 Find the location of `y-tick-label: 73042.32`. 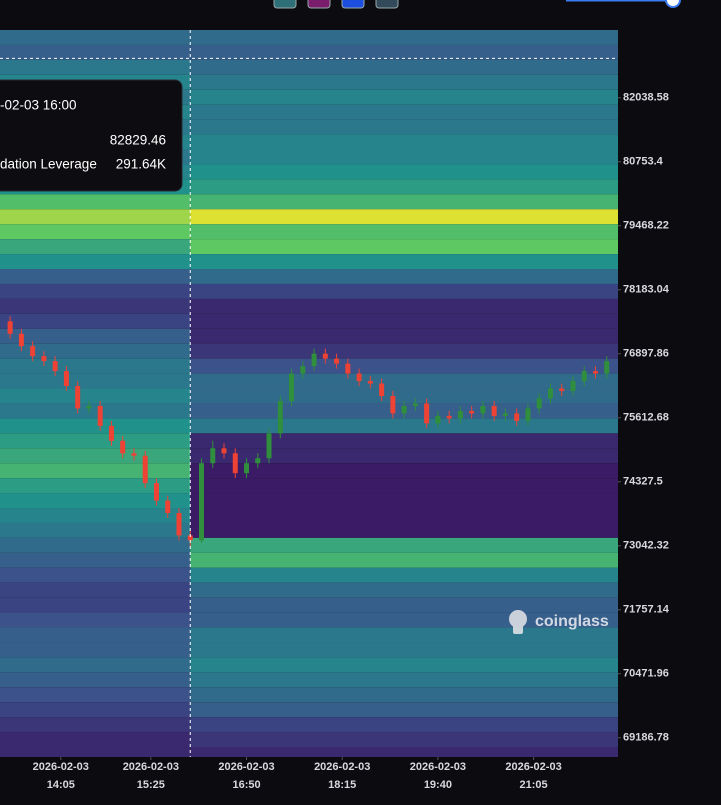

y-tick-label: 73042.32 is located at coordinates (646, 546).